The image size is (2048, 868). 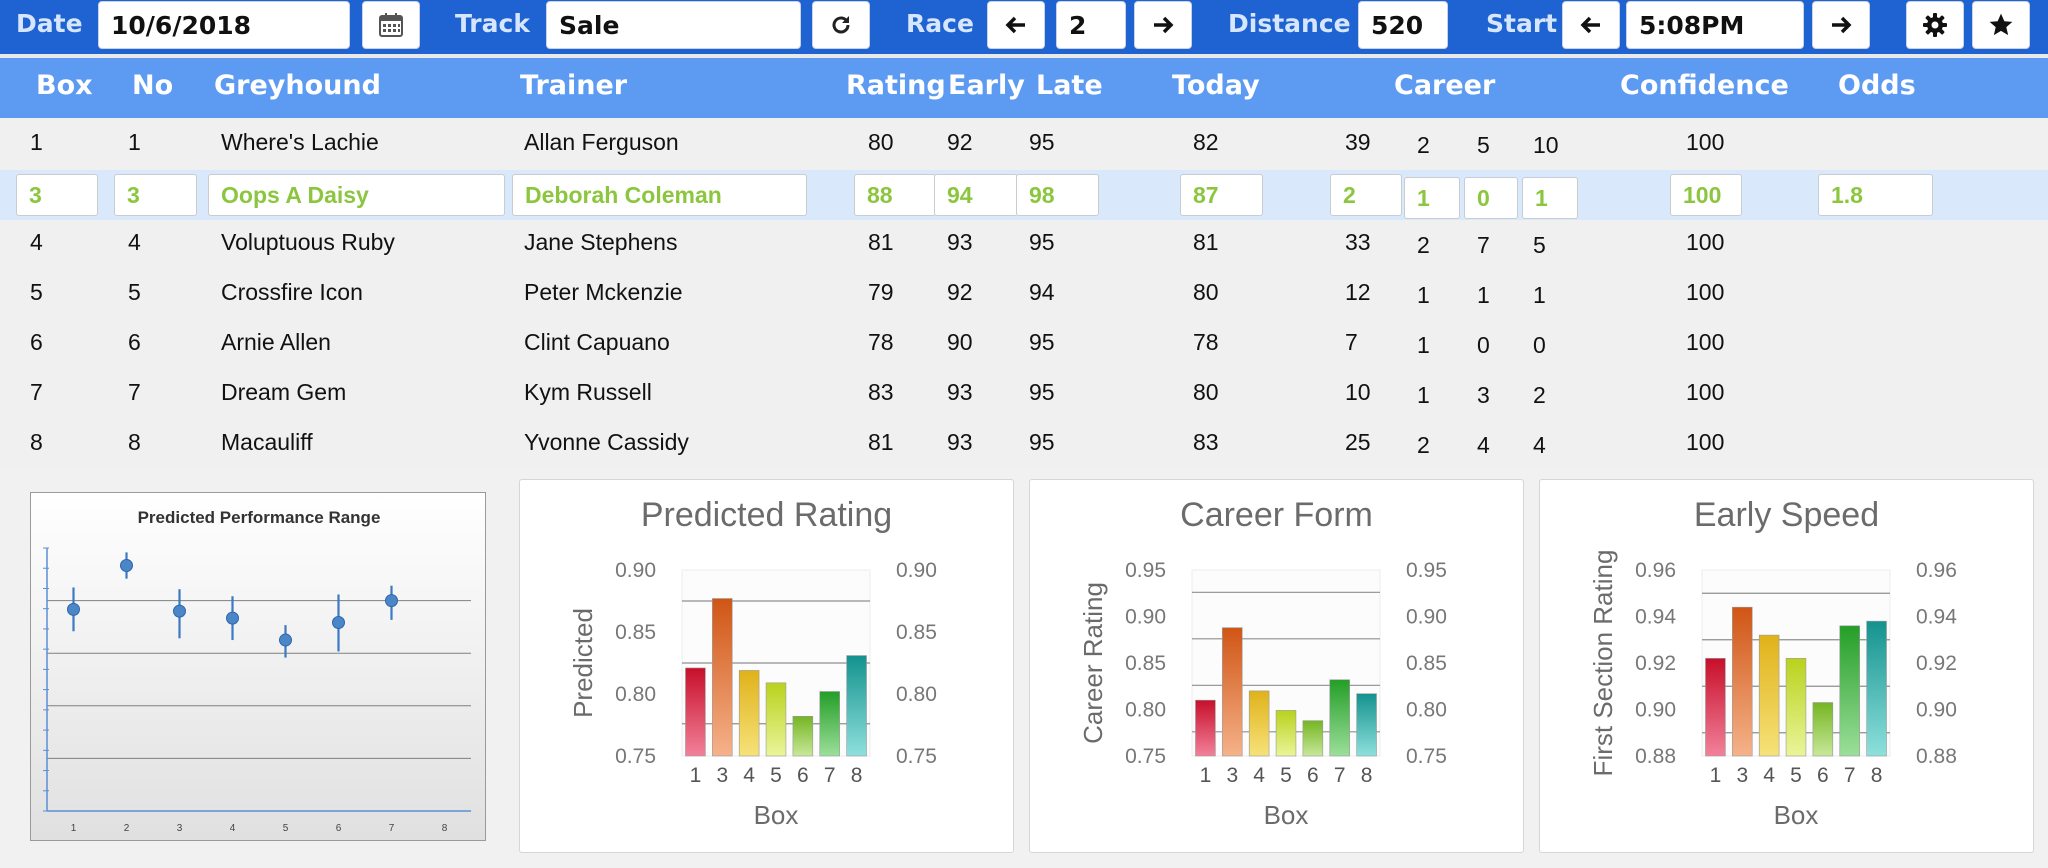 I want to click on confidence-field: 100, so click(x=1706, y=195).